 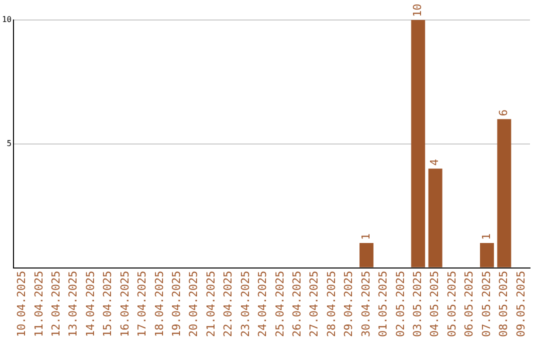 I want to click on x-tick-label: 15.04.2025, so click(x=107, y=304).